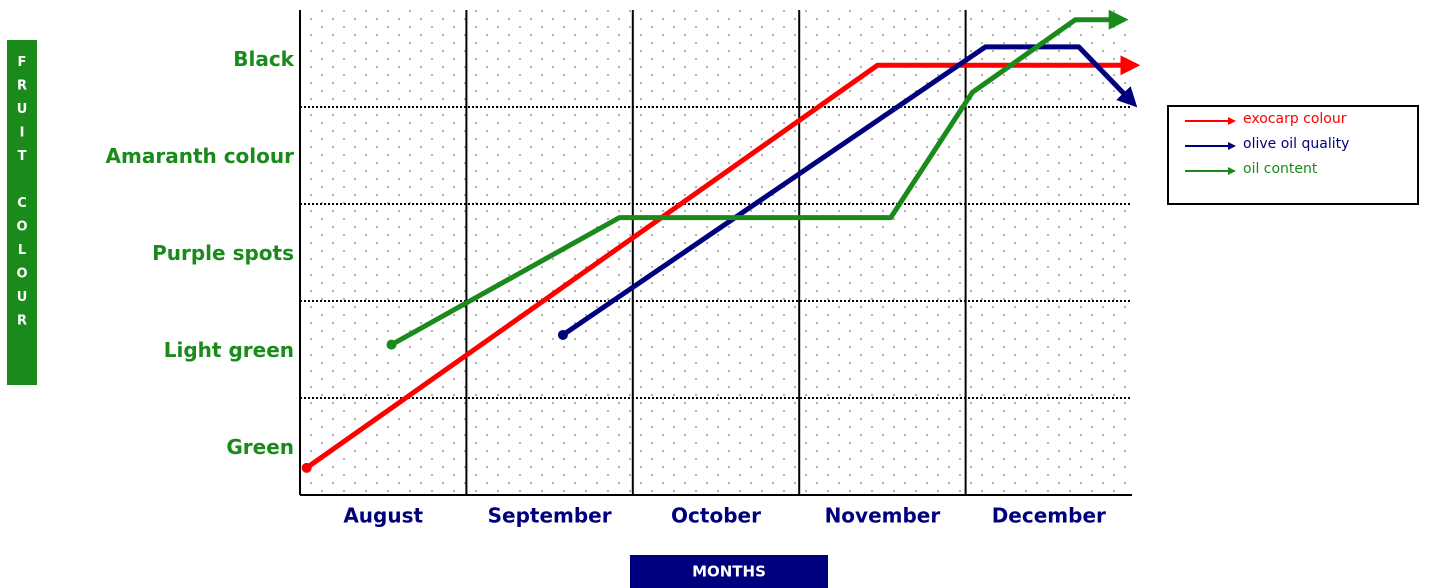 The height and width of the screenshot is (588, 1429). I want to click on legend-label: oil content, so click(1280, 169).